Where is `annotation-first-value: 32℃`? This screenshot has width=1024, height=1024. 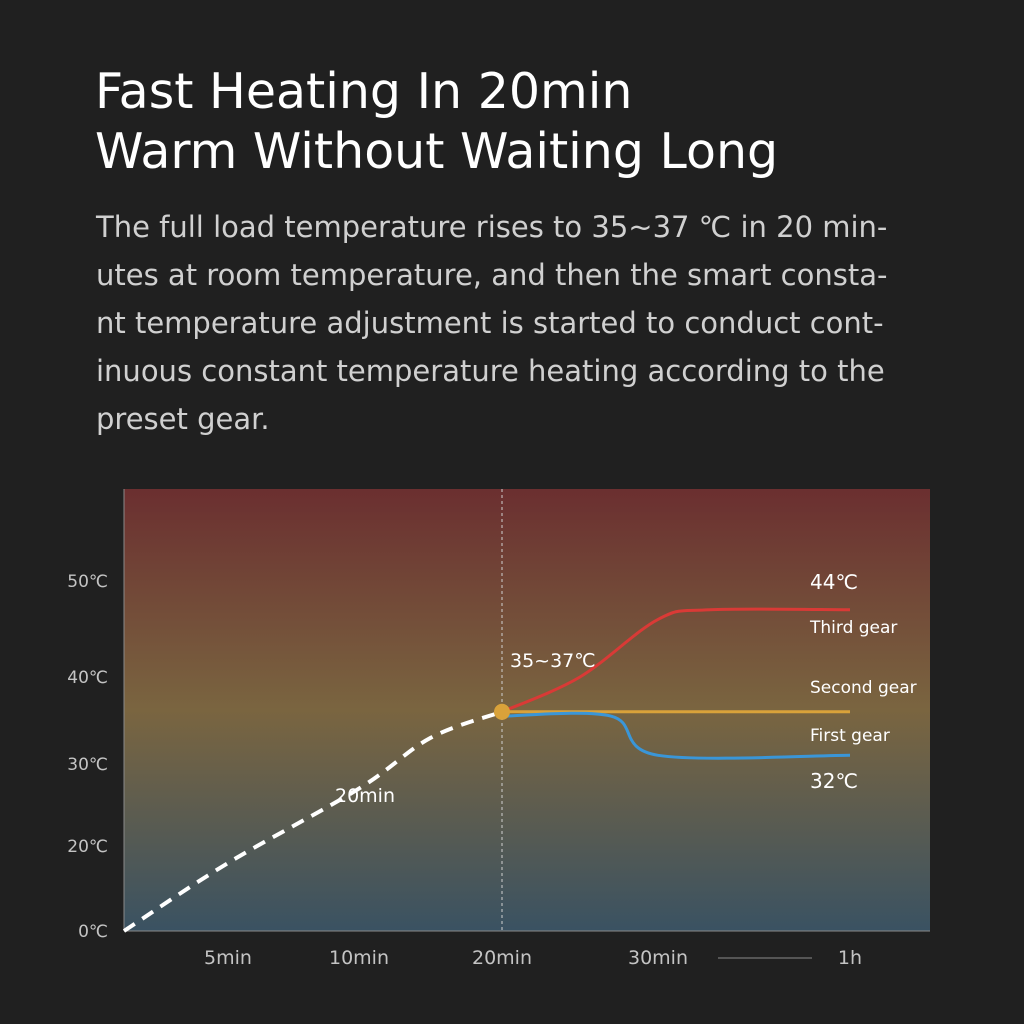 annotation-first-value: 32℃ is located at coordinates (834, 781).